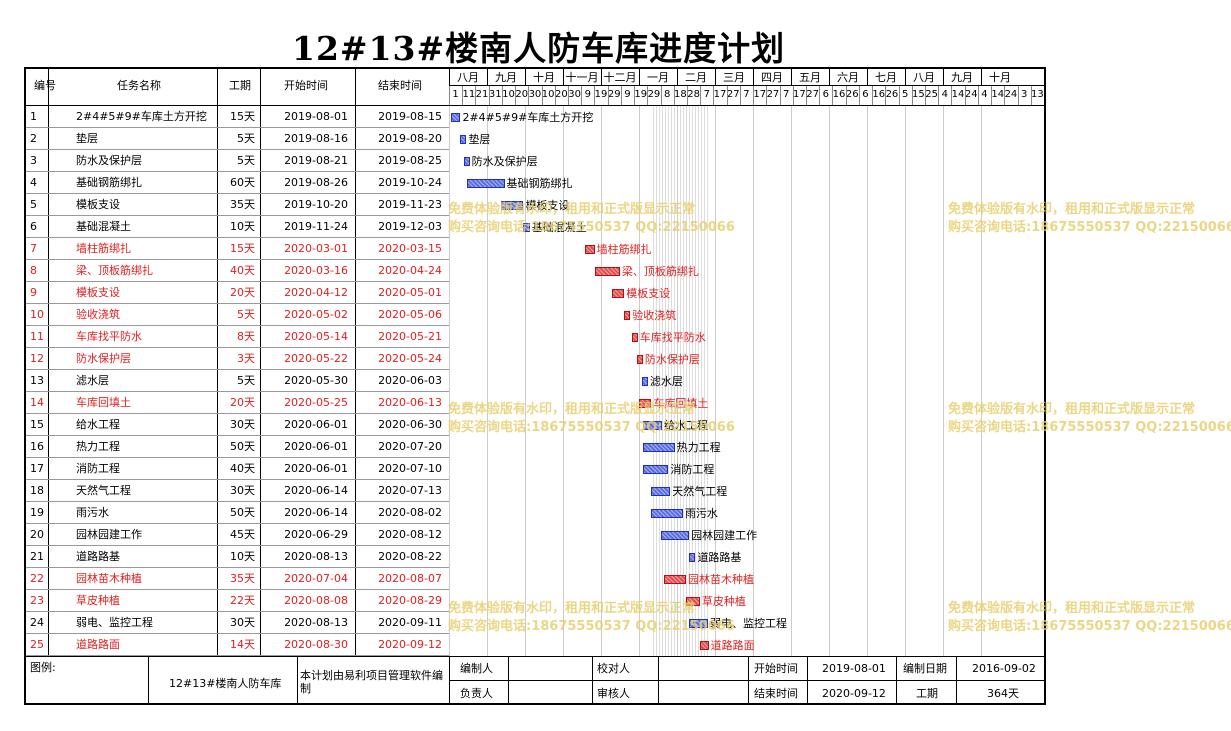  Describe the element at coordinates (242, 226) in the screenshot. I see `task-duration: 10天` at that location.